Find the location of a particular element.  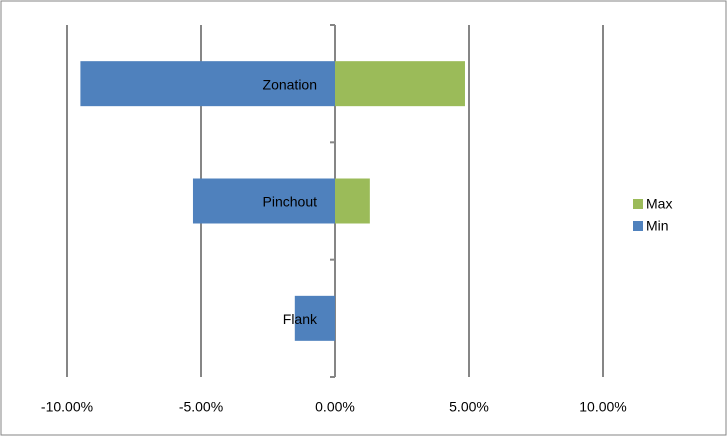

category-label: Flank is located at coordinates (300, 319).